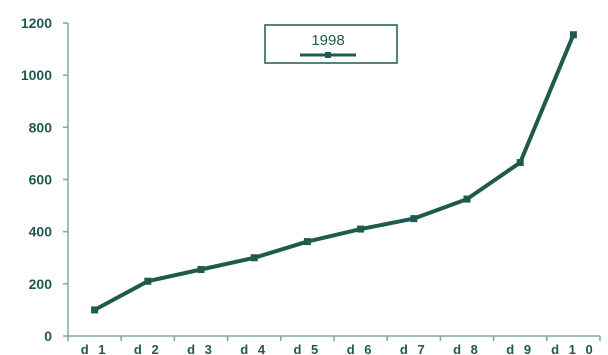 This screenshot has width=608, height=355. I want to click on legend: 1998, so click(331, 44).